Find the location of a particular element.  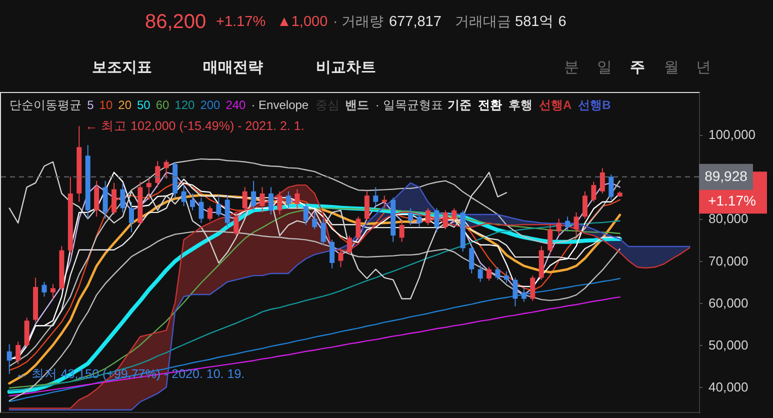

text: 20 is located at coordinates (125, 105).